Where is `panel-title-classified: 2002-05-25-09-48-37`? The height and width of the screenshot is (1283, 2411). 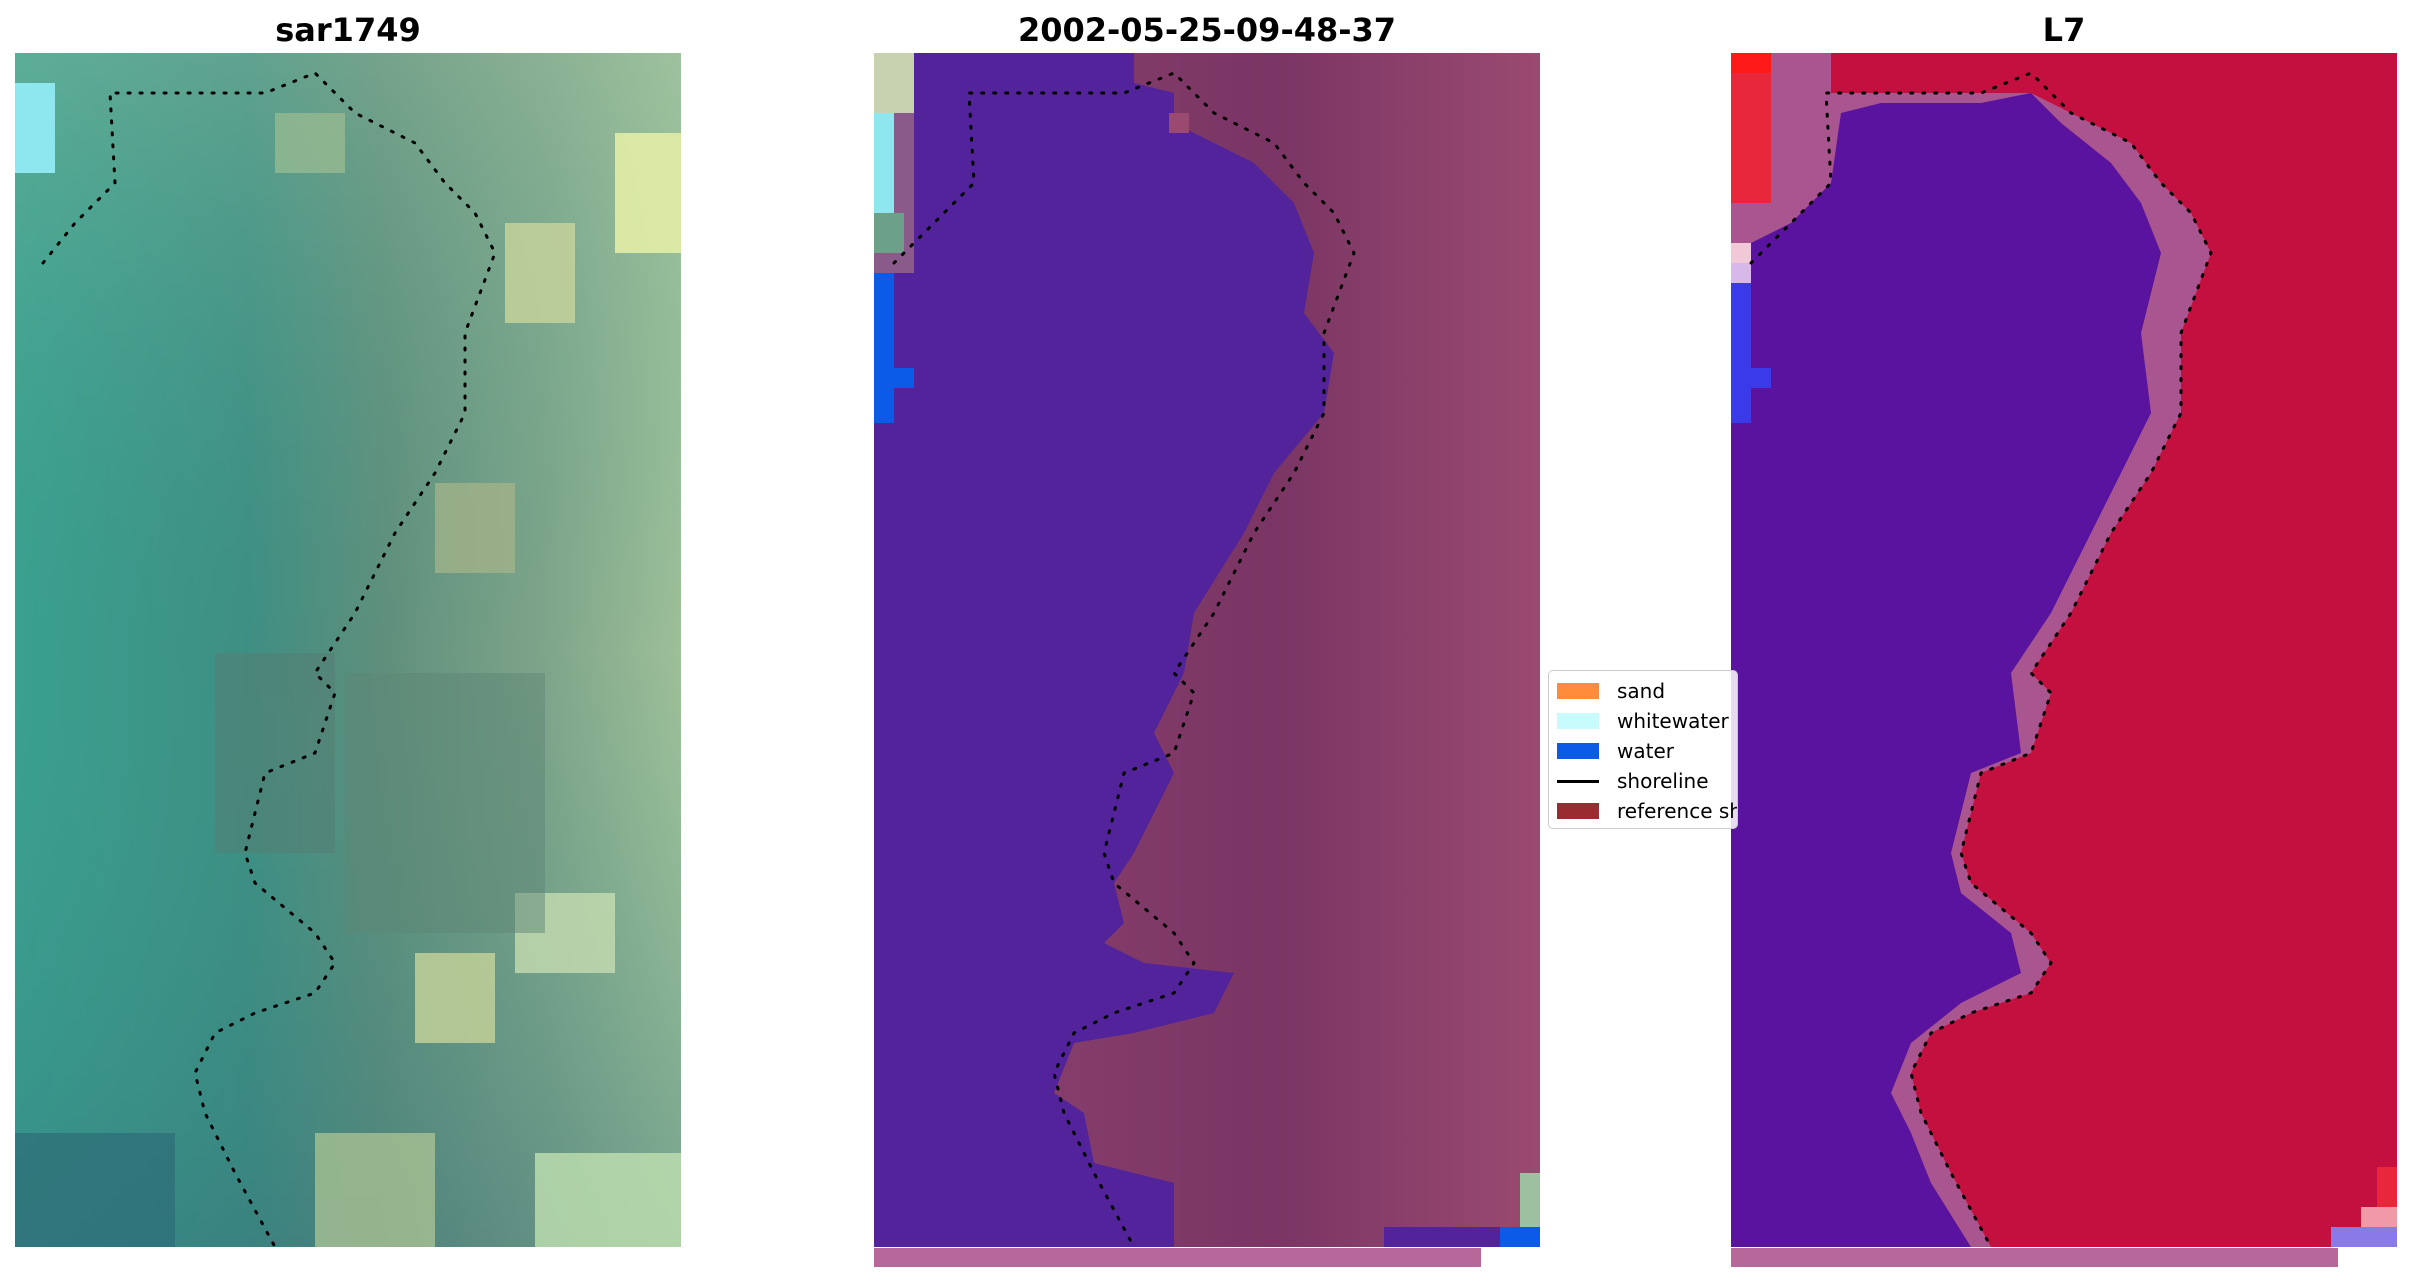 panel-title-classified: 2002-05-25-09-48-37 is located at coordinates (1207, 30).